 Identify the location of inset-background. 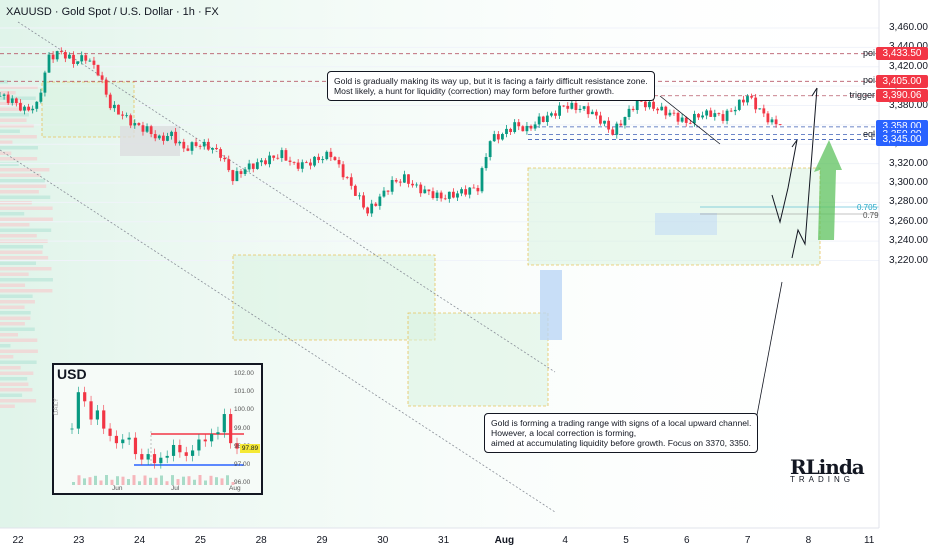
(157, 429).